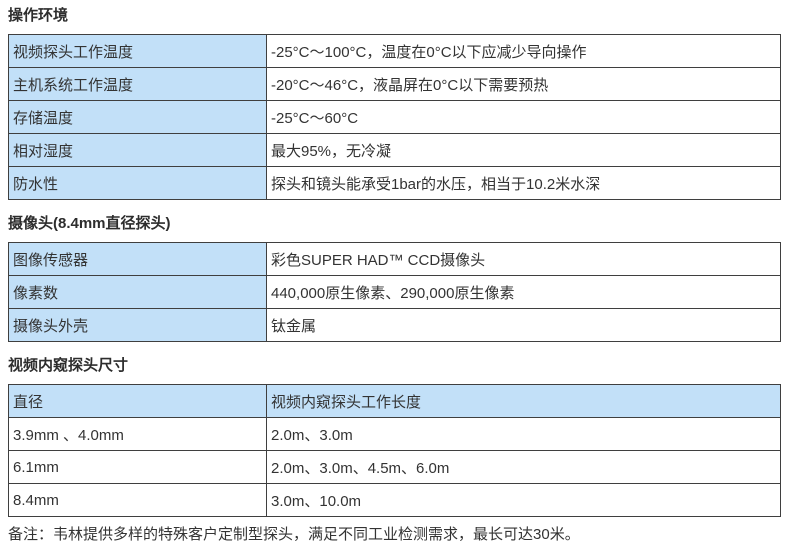 This screenshot has height=545, width=789. I want to click on table-row: 图像传感器 彩色SUPER HAD™ CCD摄像头, so click(394, 259).